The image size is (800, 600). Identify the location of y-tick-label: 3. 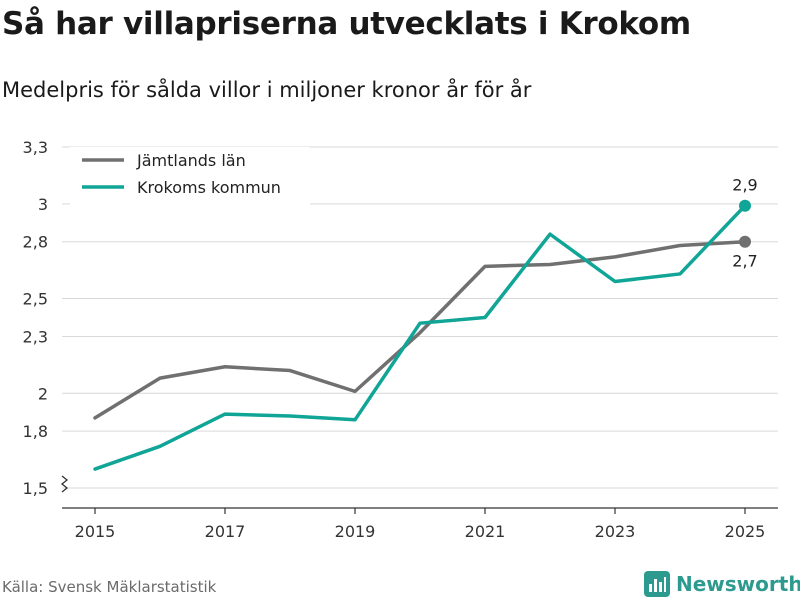
(43, 204).